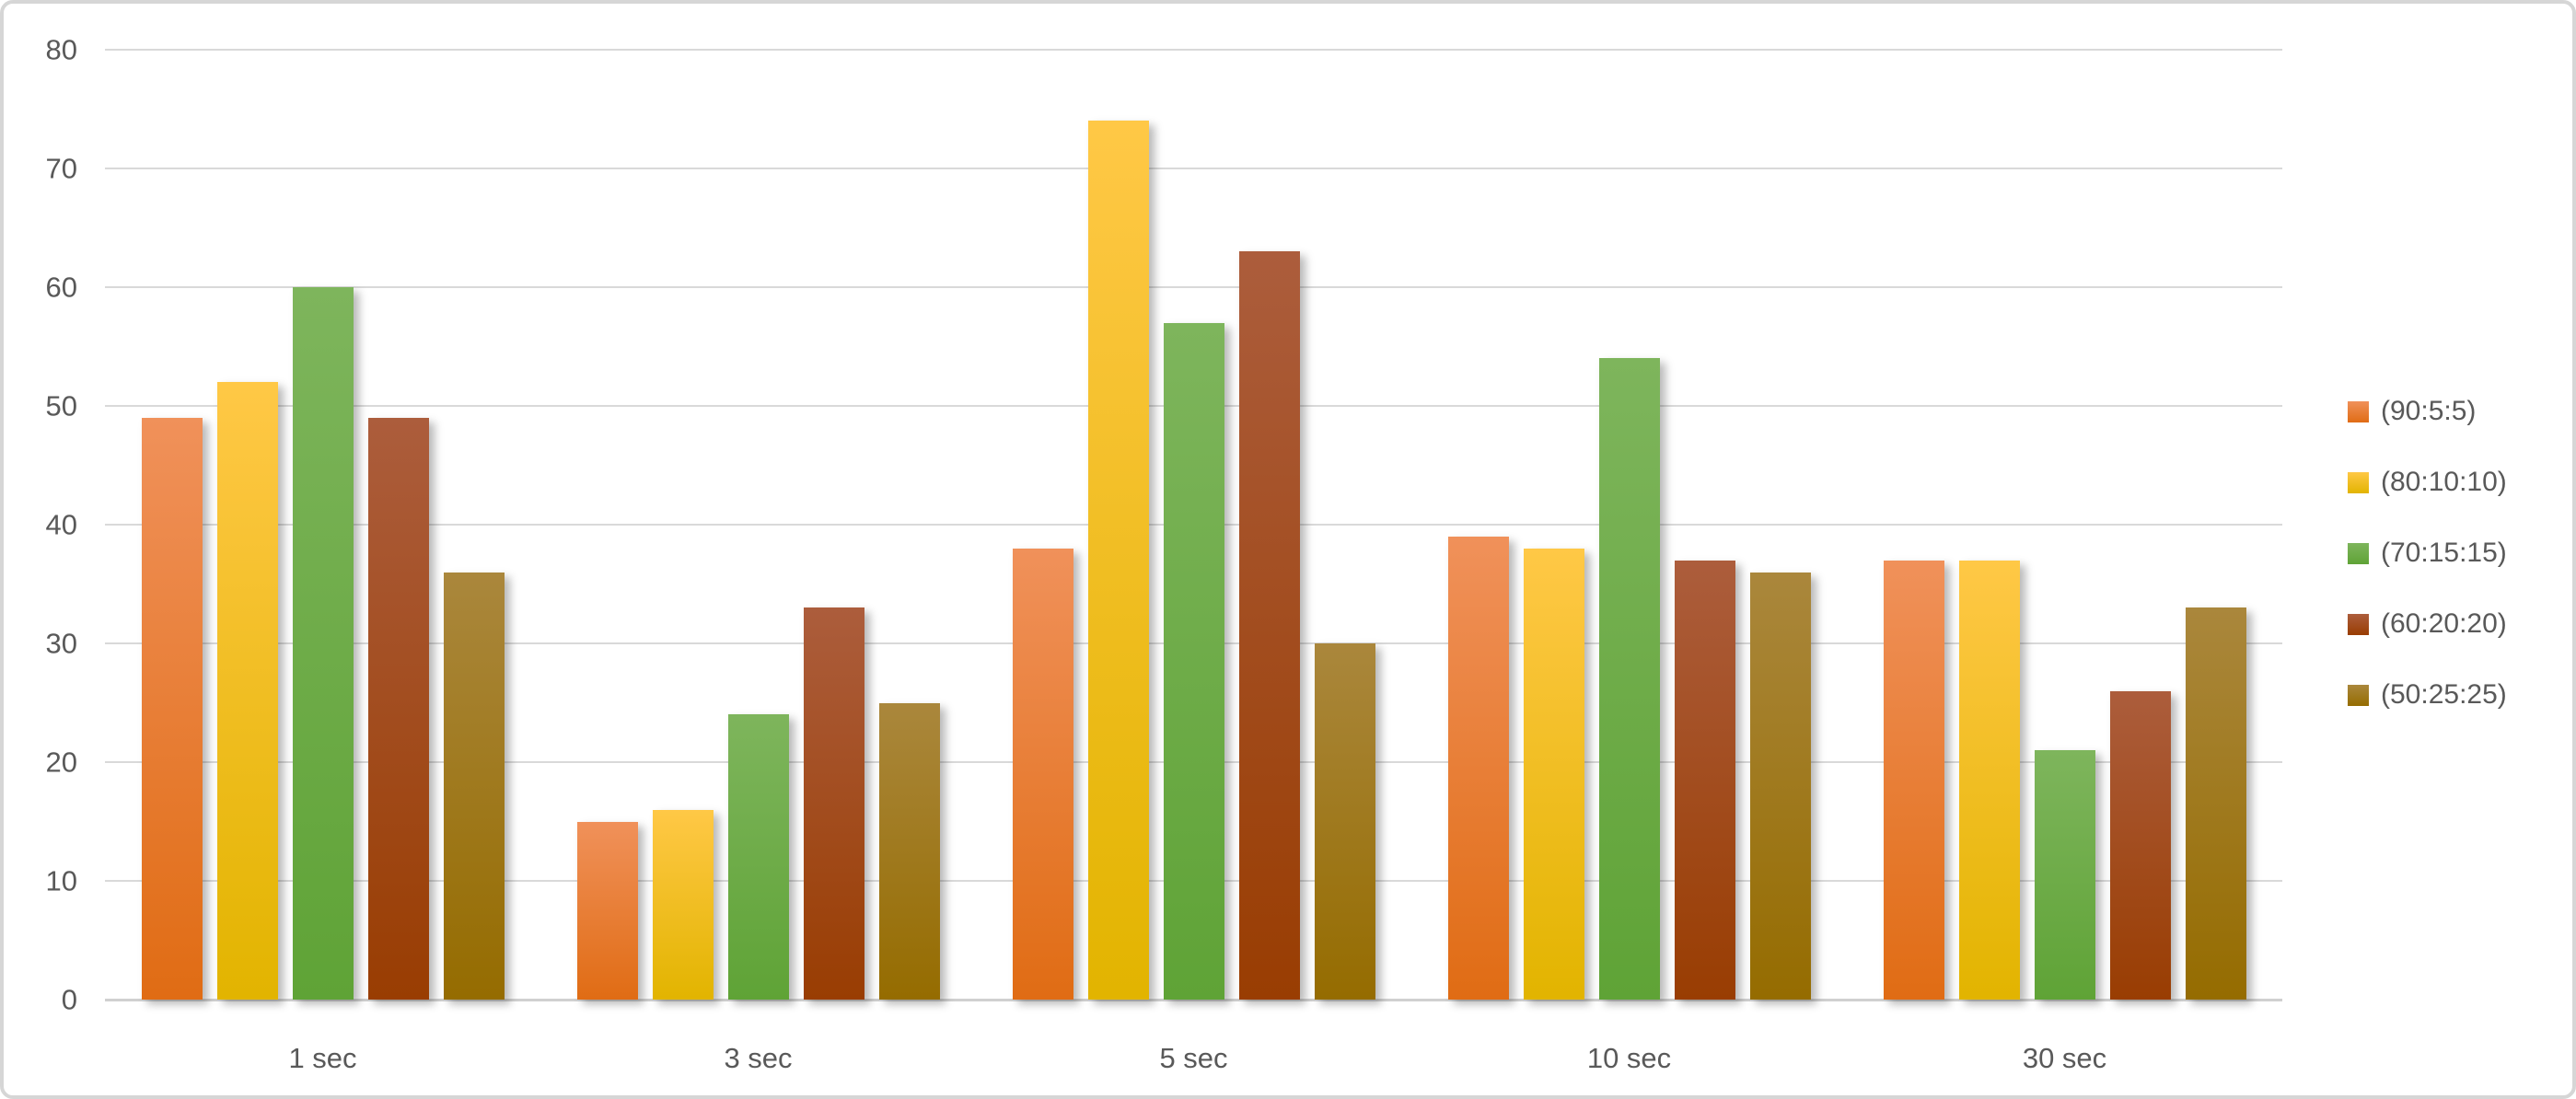 This screenshot has width=2576, height=1099. I want to click on bar-(70:15:15)-5 sec, so click(1193, 661).